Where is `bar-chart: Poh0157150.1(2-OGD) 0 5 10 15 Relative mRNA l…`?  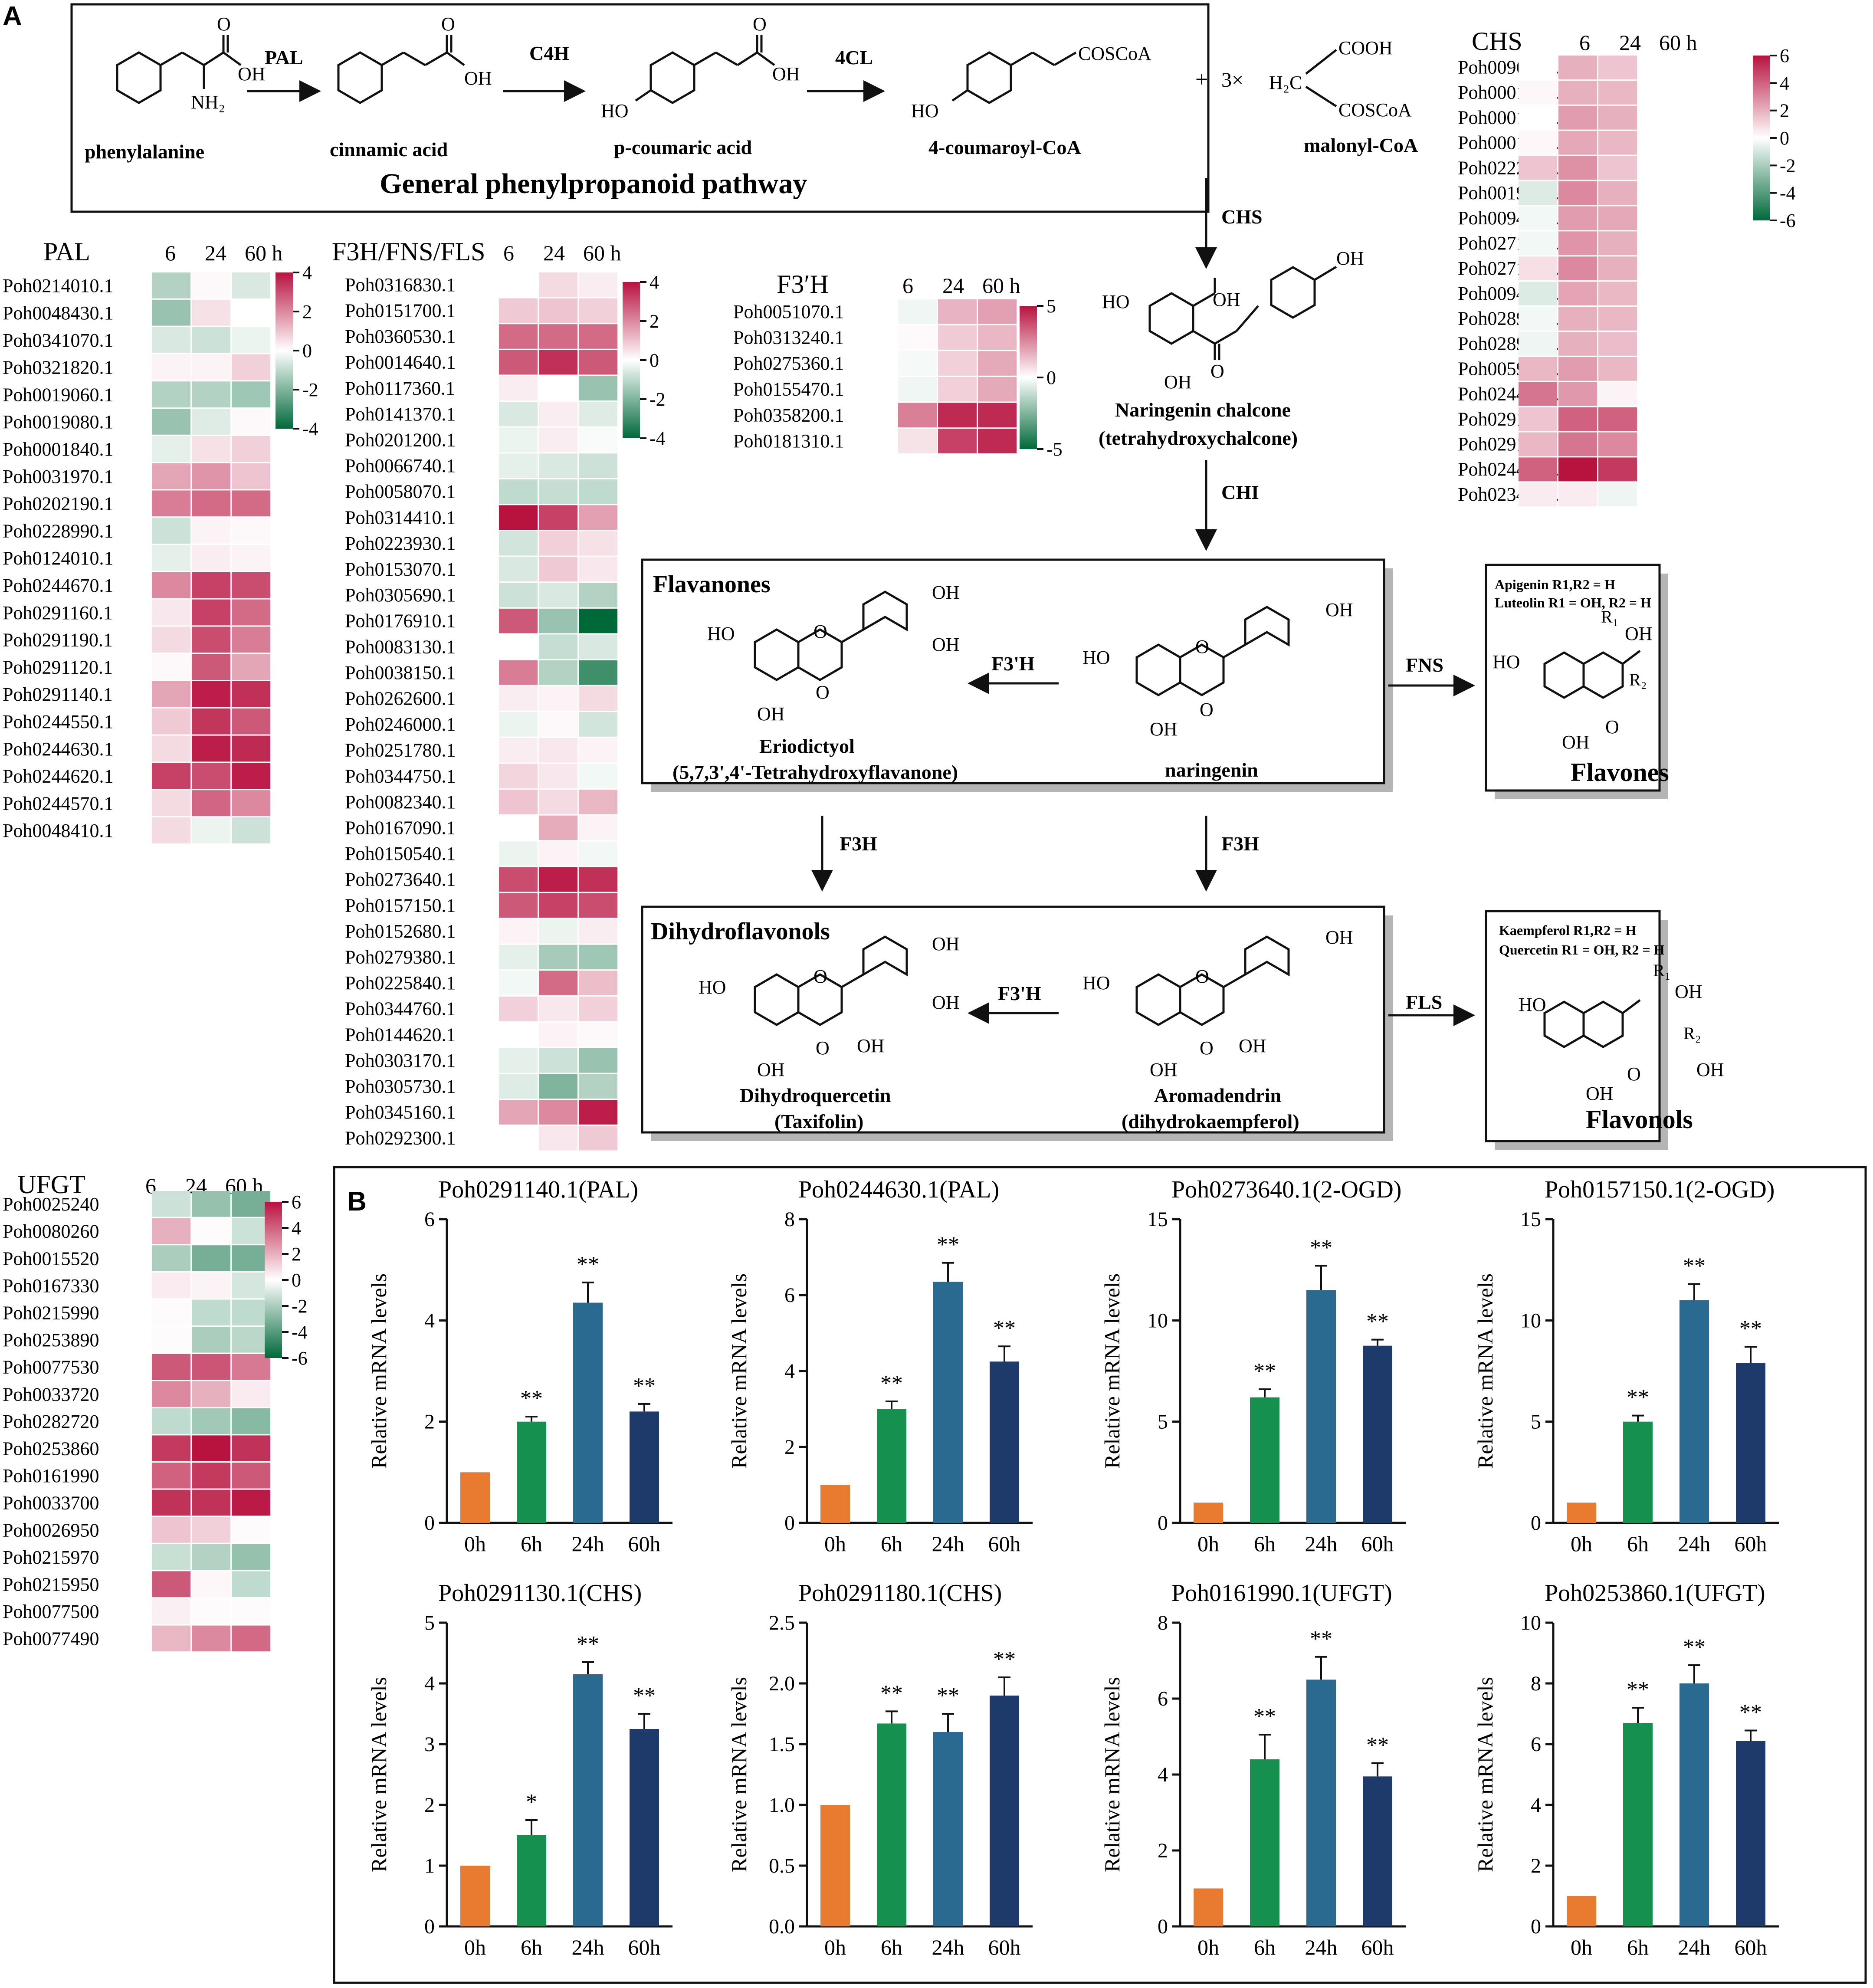
bar-chart: Poh0157150.1(2-OGD) 0 5 10 15 Relative mRNA l… is located at coordinates (1626, 1366).